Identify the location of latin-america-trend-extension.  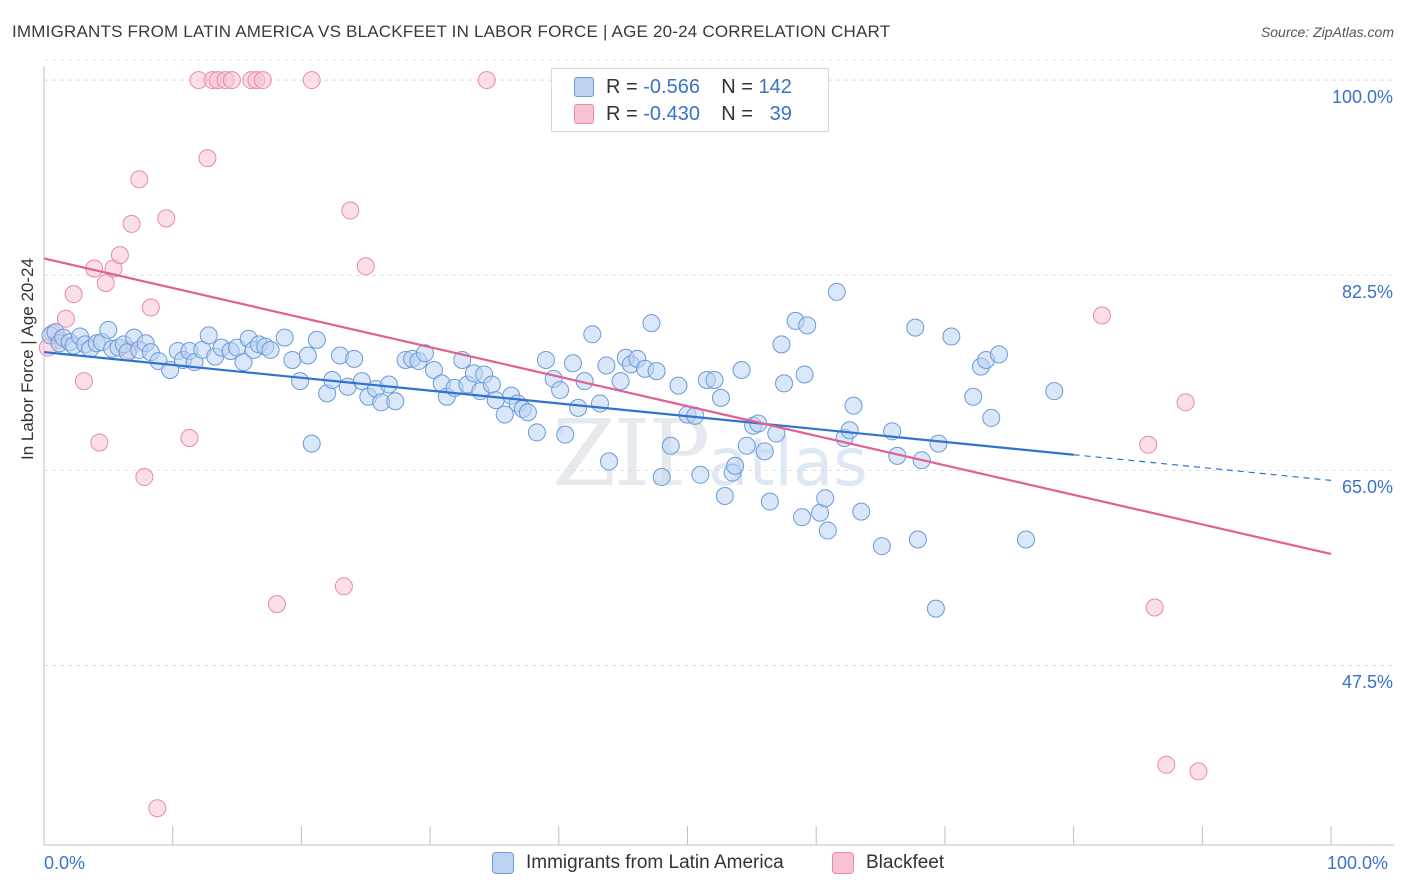
(1202, 467).